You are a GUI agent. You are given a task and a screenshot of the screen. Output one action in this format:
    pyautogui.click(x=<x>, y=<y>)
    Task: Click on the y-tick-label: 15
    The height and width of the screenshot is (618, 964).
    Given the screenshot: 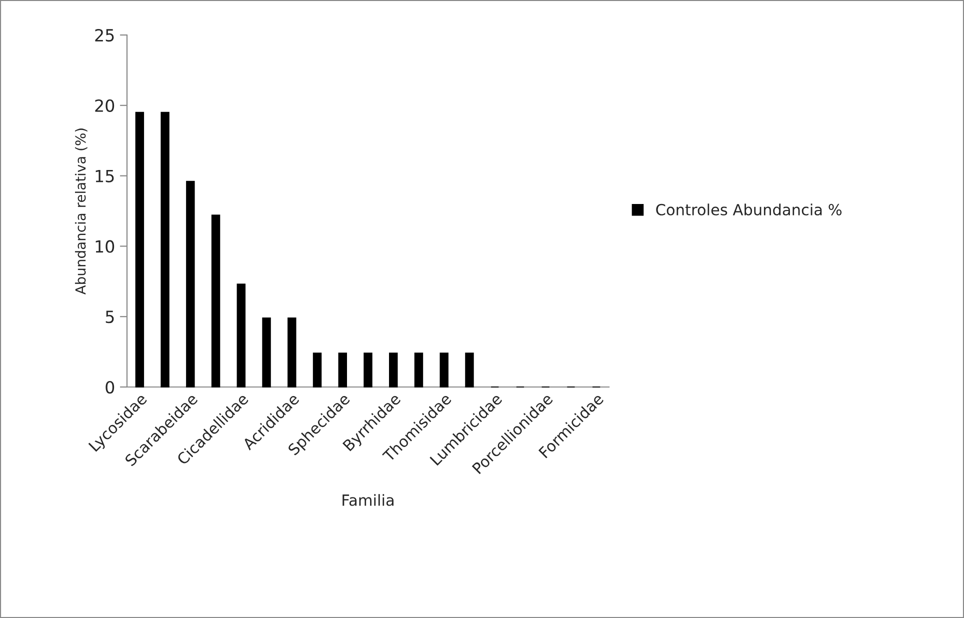 What is the action you would take?
    pyautogui.click(x=105, y=176)
    